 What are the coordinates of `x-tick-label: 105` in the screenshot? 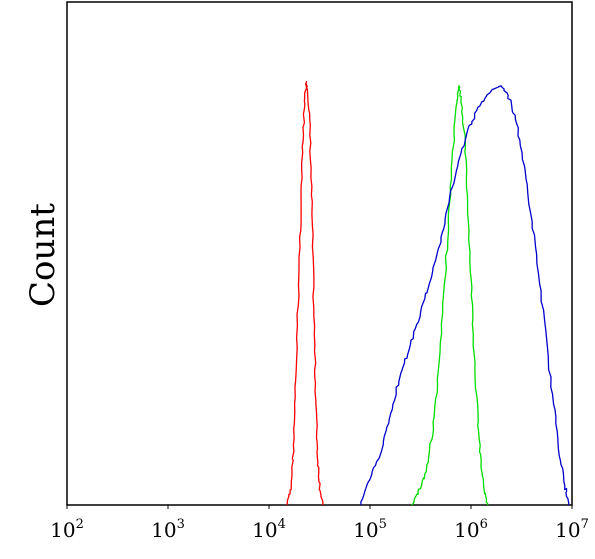 It's located at (370, 529).